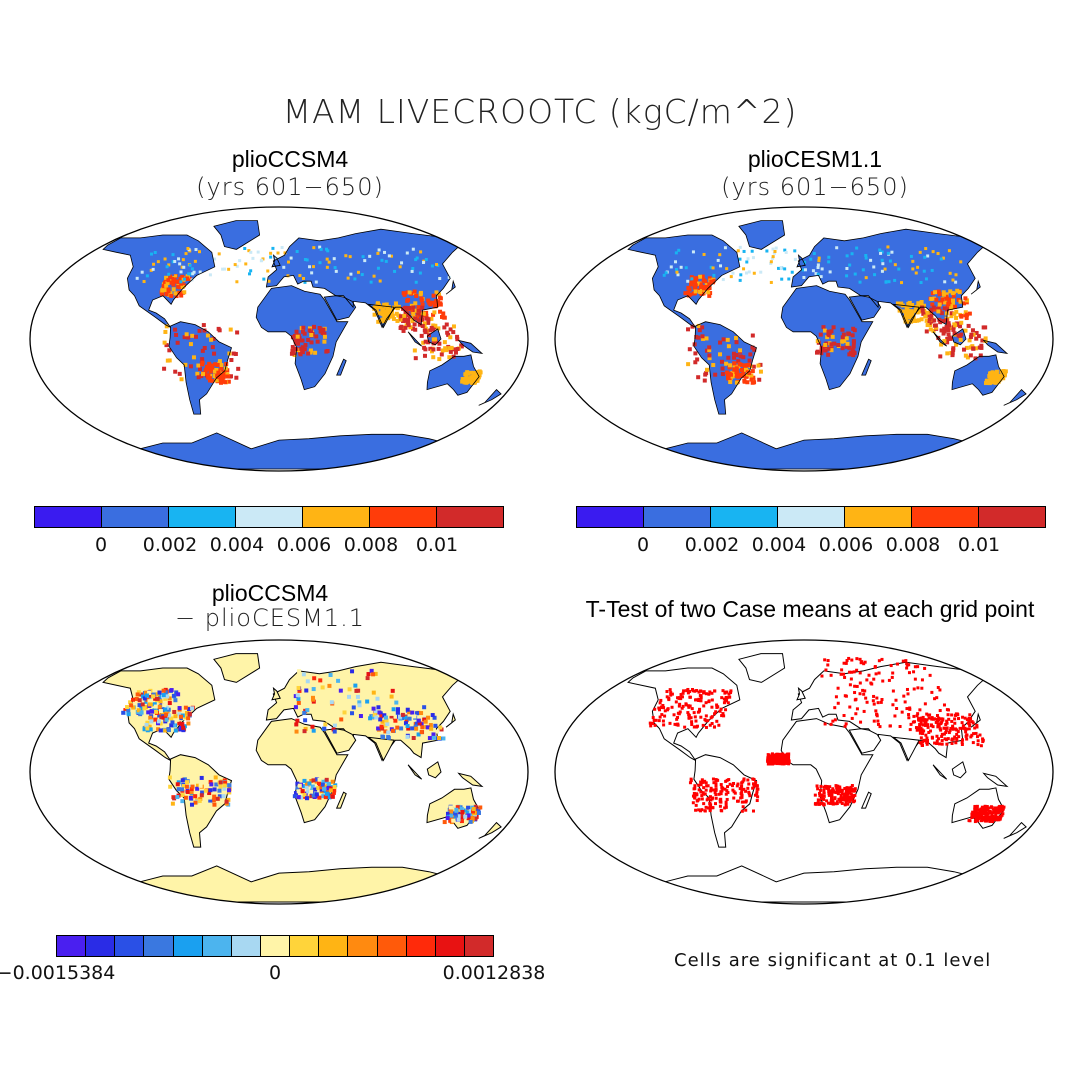 This screenshot has height=1080, width=1080. I want to click on land-madagascar, so click(341, 367).